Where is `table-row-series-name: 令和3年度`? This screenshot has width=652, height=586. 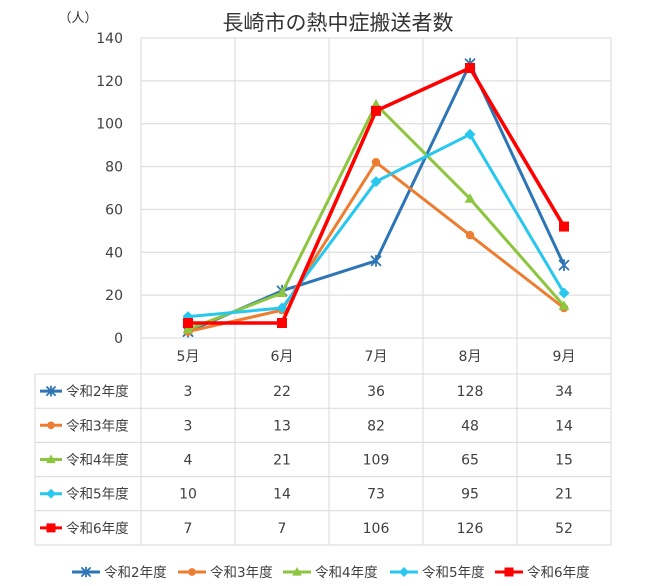
table-row-series-name: 令和3年度 is located at coordinates (97, 426).